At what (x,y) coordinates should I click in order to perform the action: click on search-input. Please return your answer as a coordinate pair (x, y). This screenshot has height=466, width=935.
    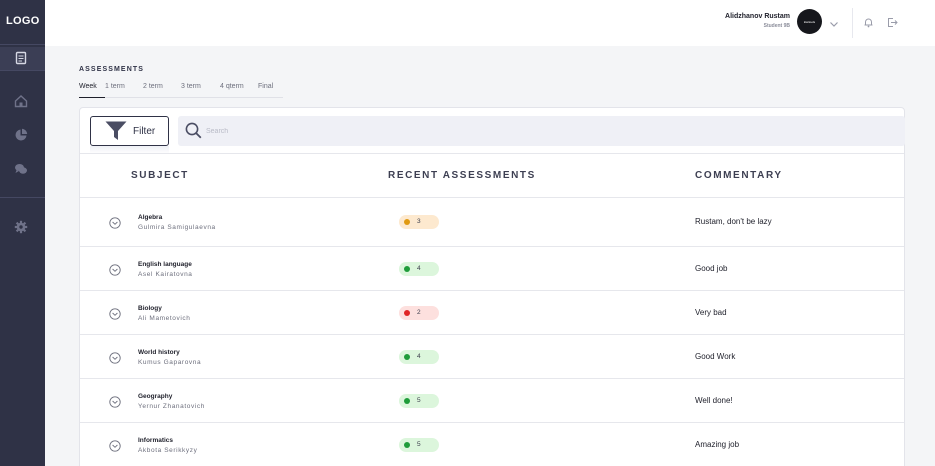
    Looking at the image, I should click on (546, 131).